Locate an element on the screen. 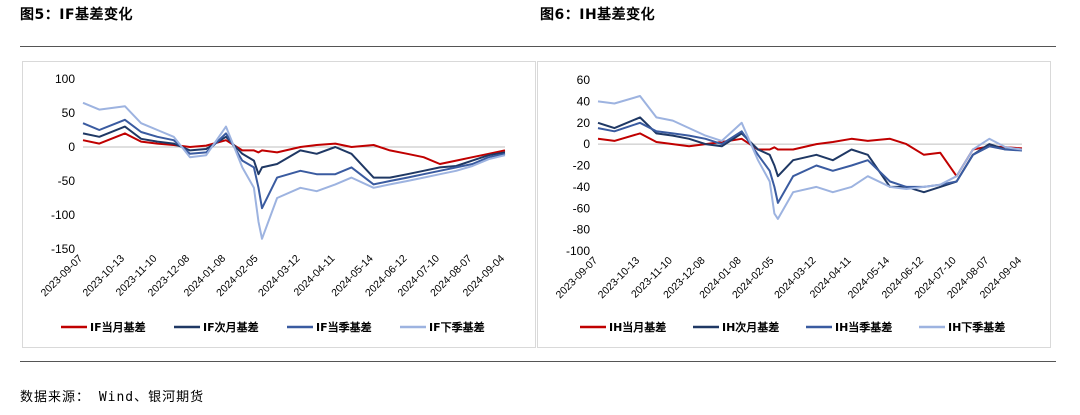 This screenshot has height=415, width=1080. chart-title-left: 图5：IF基差变化 is located at coordinates (77, 15).